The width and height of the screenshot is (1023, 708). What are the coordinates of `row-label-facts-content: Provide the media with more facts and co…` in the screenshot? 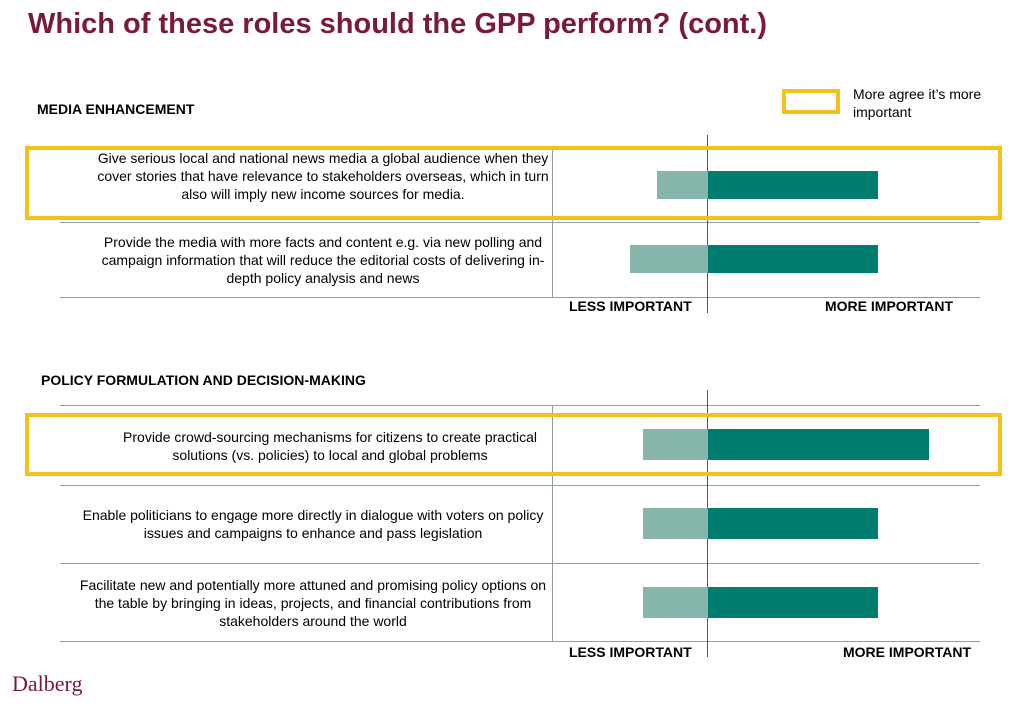 It's located at (323, 260).